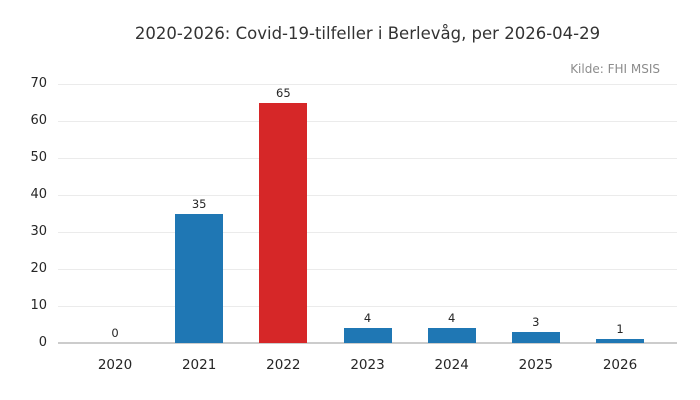 The image size is (700, 400). Describe the element at coordinates (451, 318) in the screenshot. I see `bar-value-label-2024: 4` at that location.